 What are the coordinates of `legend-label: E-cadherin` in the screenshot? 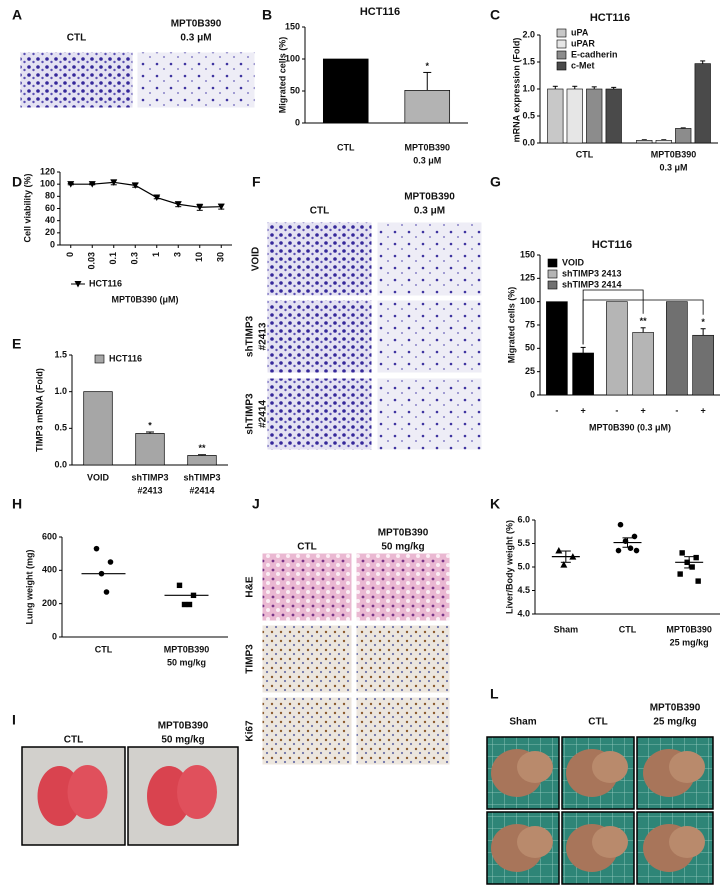 It's located at (594, 54).